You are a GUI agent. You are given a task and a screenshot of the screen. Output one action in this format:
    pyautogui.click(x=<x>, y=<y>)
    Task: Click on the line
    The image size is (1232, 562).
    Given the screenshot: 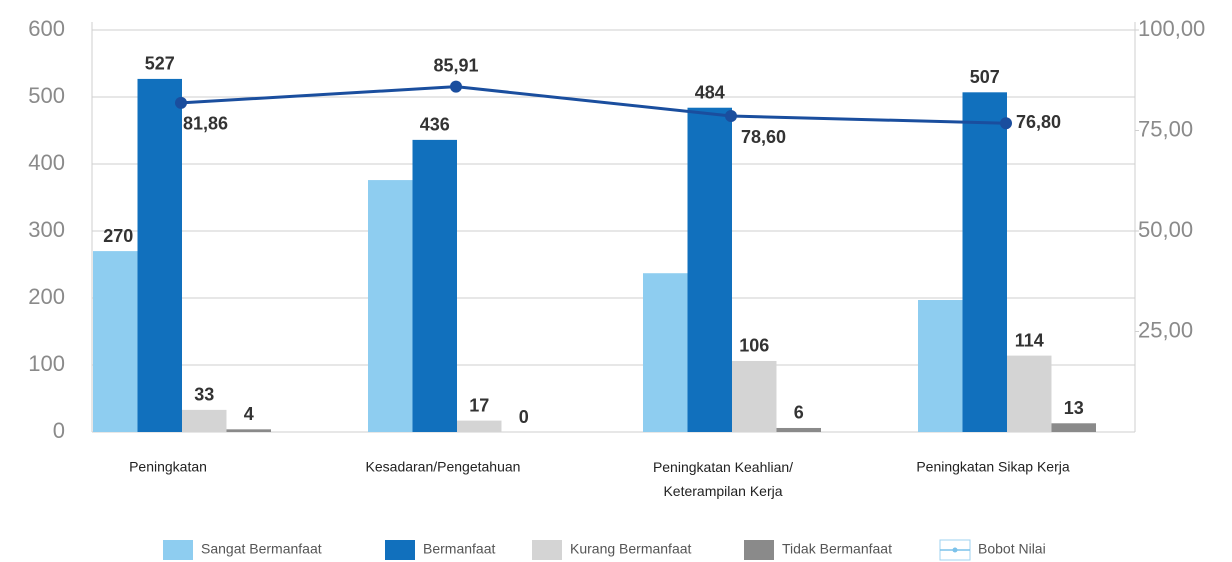 What is the action you would take?
    pyautogui.click(x=593, y=105)
    